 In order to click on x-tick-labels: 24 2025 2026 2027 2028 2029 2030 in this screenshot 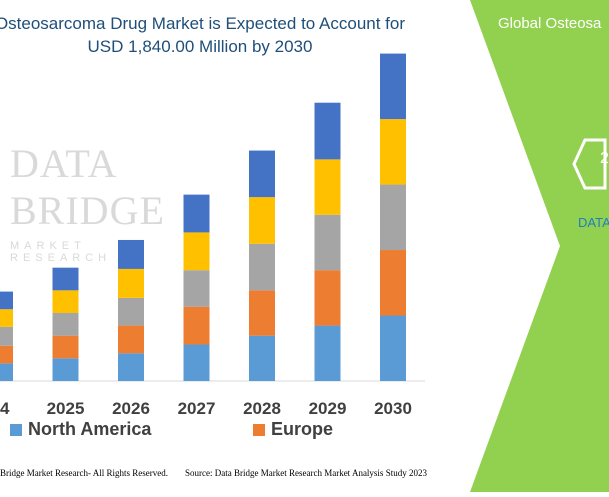, I will do `click(206, 408)`.